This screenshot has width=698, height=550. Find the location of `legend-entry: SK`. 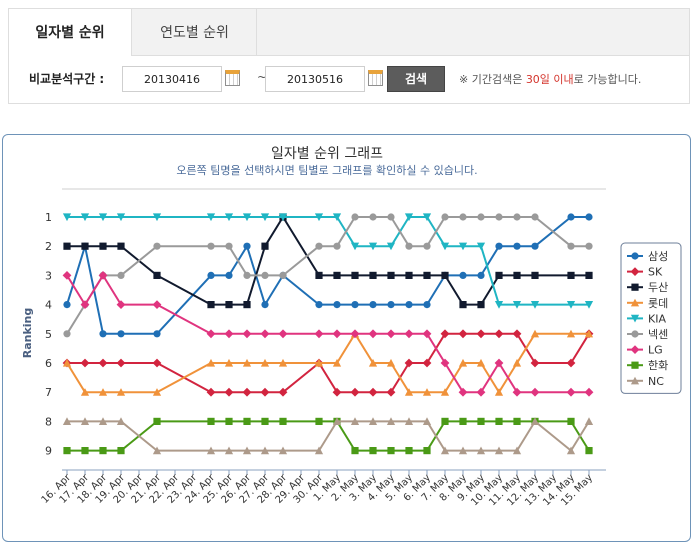

legend-entry: SK is located at coordinates (655, 272).